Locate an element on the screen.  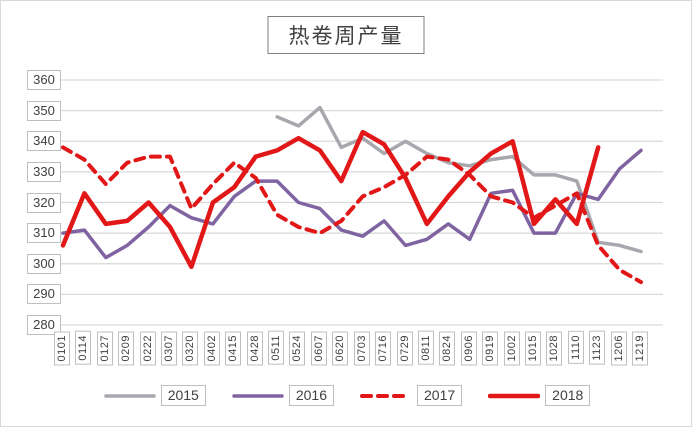
x-axis-label: 1028 is located at coordinates (554, 348).